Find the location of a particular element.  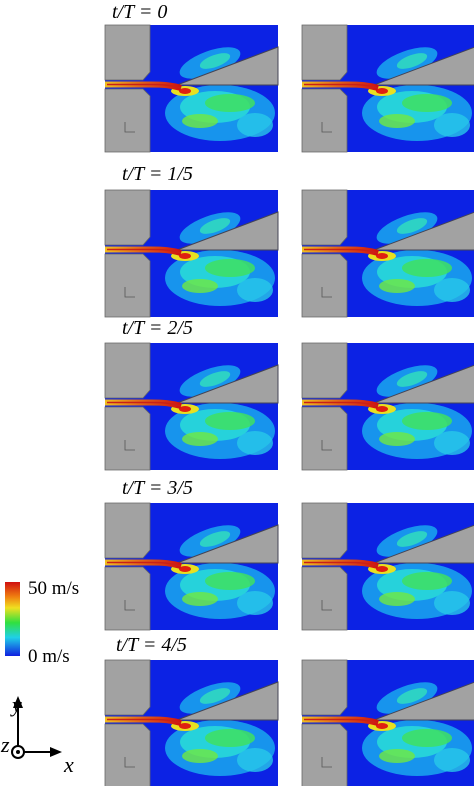

axis-label-x: x is located at coordinates (68, 764).